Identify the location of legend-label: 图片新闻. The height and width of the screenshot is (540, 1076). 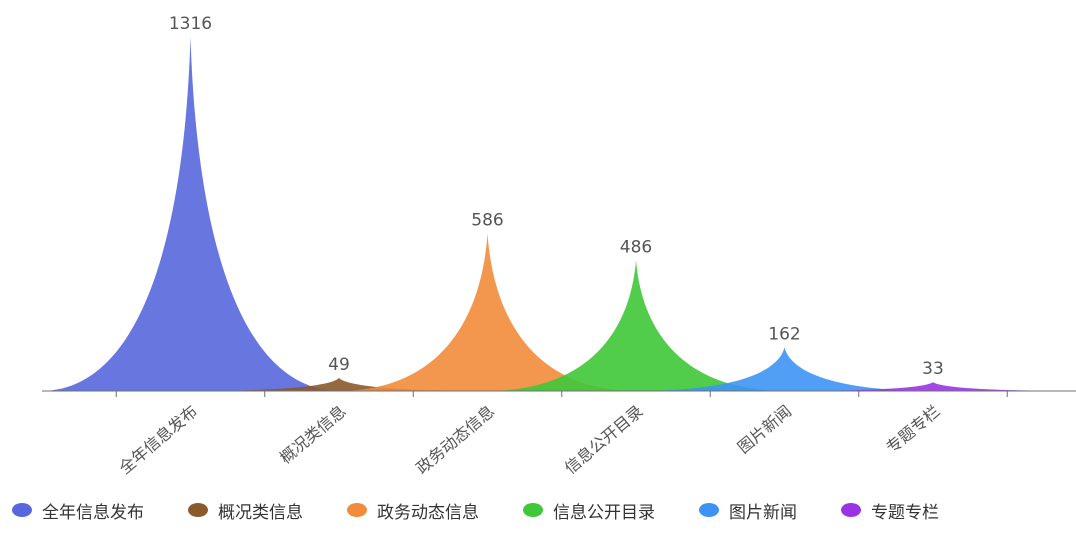
(763, 512).